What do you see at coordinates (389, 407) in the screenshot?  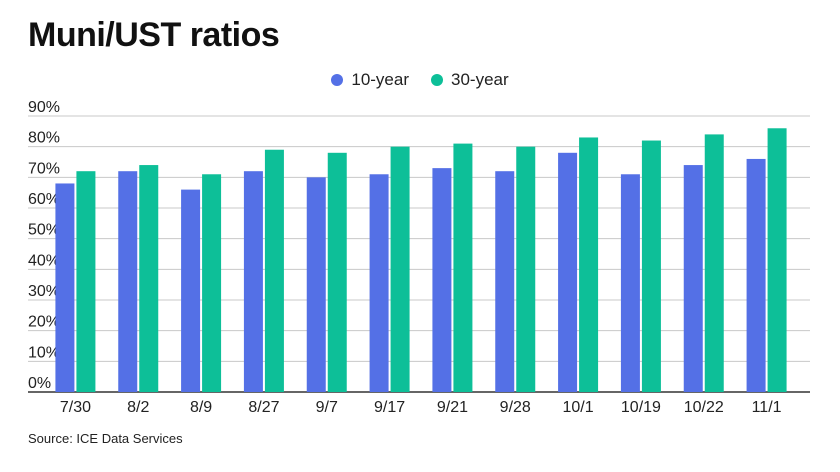 I see `x-tick-label: 9/17` at bounding box center [389, 407].